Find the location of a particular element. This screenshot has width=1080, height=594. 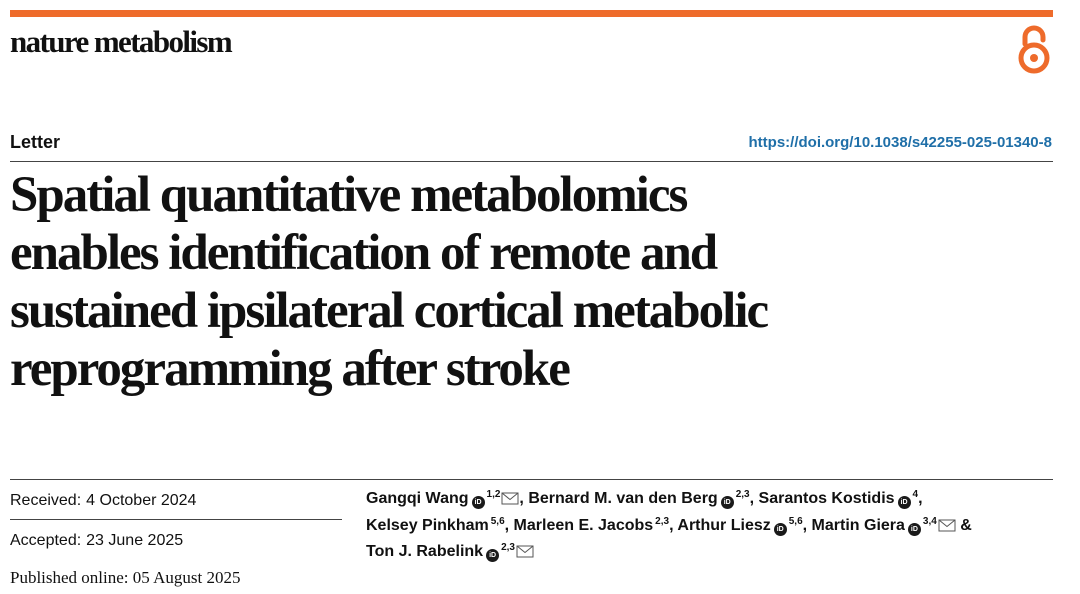

author-name: Kelsey Pinkham is located at coordinates (427, 525).